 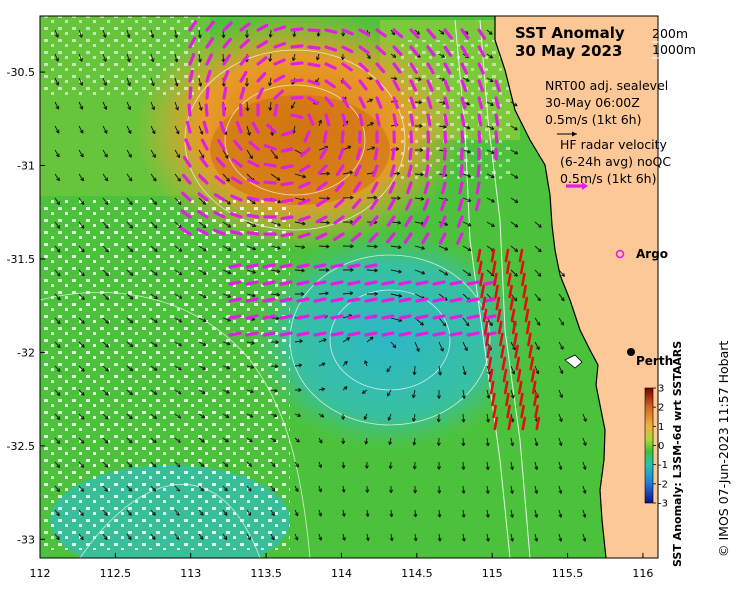 I want to click on sealevel-legend-line3: 0.5m/s (1kt 6h), so click(x=593, y=119).